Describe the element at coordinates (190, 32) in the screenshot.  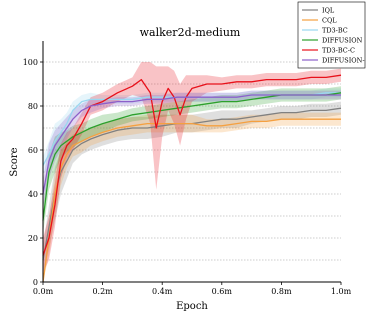
I see `chart-title: walker2d-medium` at that location.